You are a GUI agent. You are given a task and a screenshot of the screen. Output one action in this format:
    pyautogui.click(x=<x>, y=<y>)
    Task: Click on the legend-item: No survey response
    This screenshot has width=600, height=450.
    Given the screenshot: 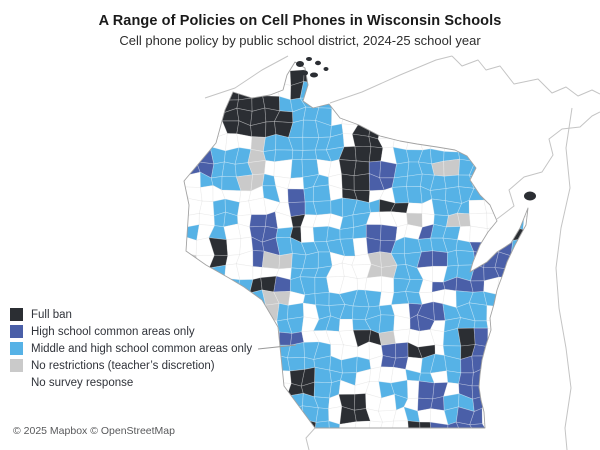 What is the action you would take?
    pyautogui.click(x=131, y=382)
    